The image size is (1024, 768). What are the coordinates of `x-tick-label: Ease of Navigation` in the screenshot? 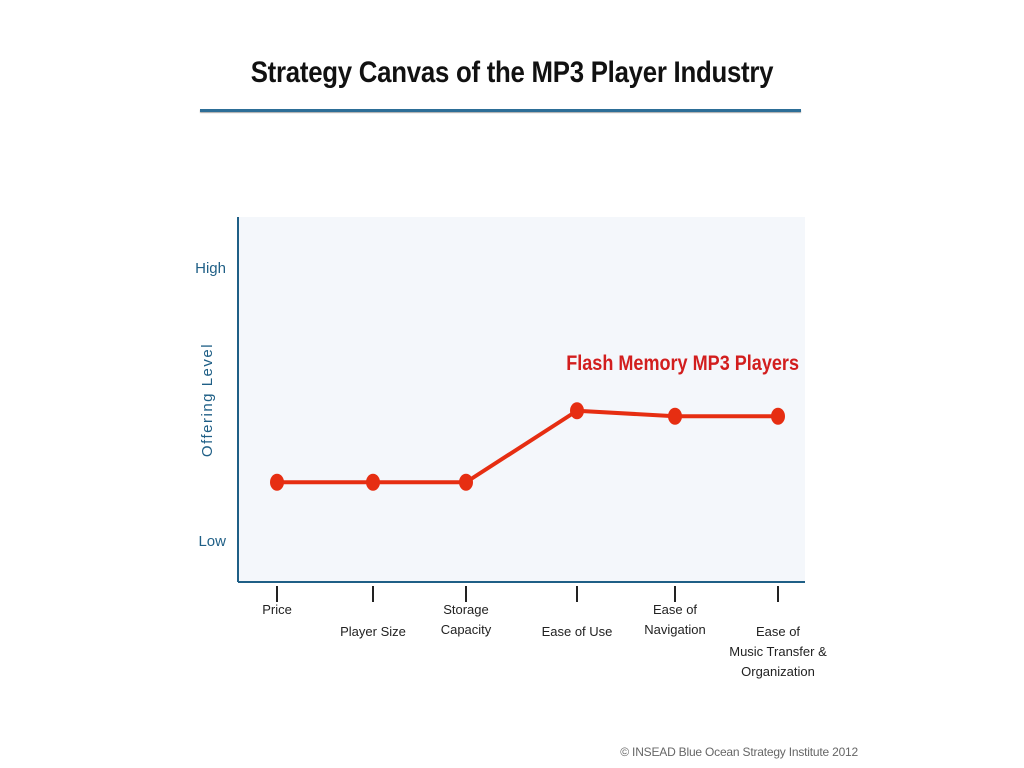 It's located at (674, 619).